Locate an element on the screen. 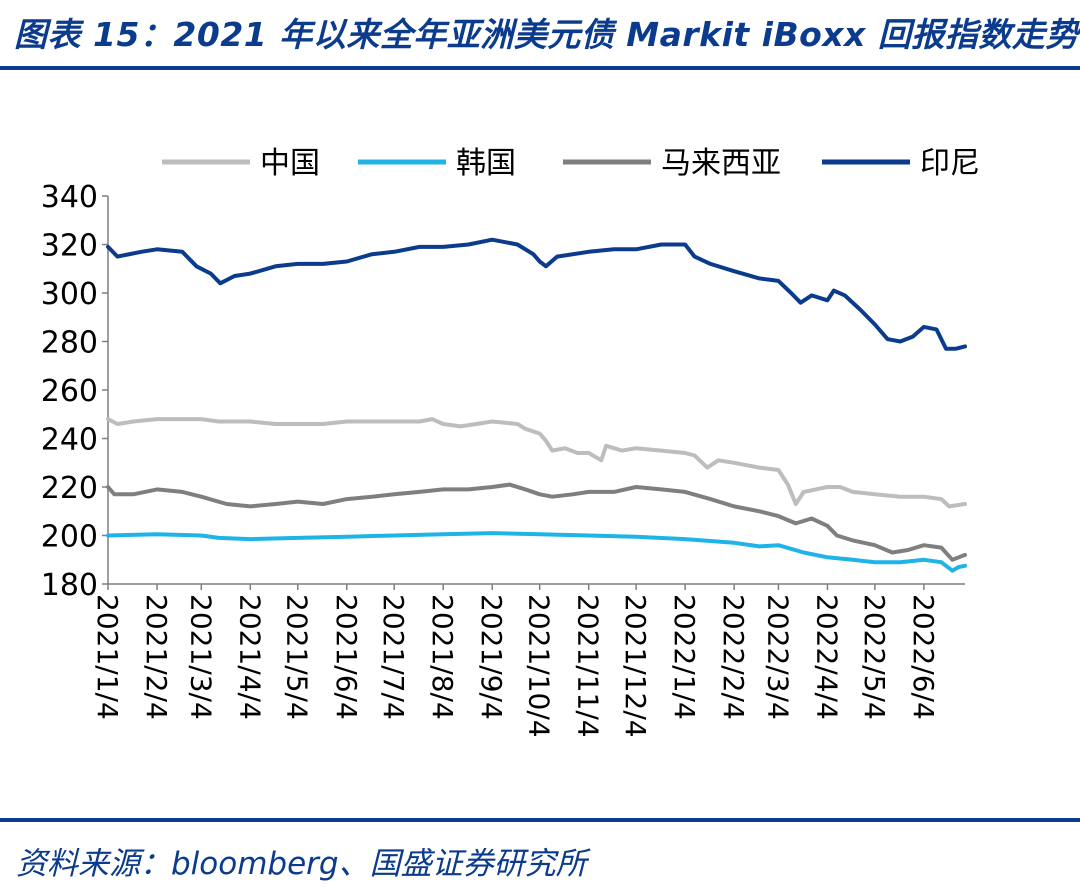  x-tick-label: 2021/10/4 is located at coordinates (539, 666).